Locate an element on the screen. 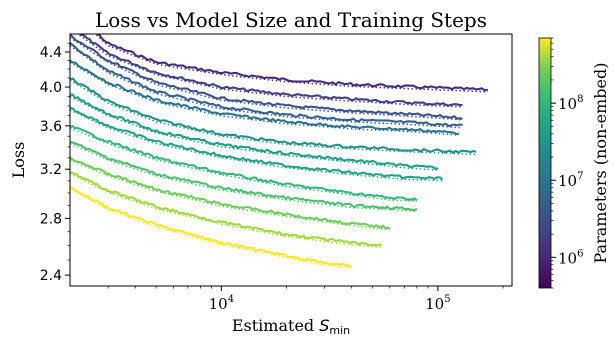  colorbar is located at coordinates (545, 163).